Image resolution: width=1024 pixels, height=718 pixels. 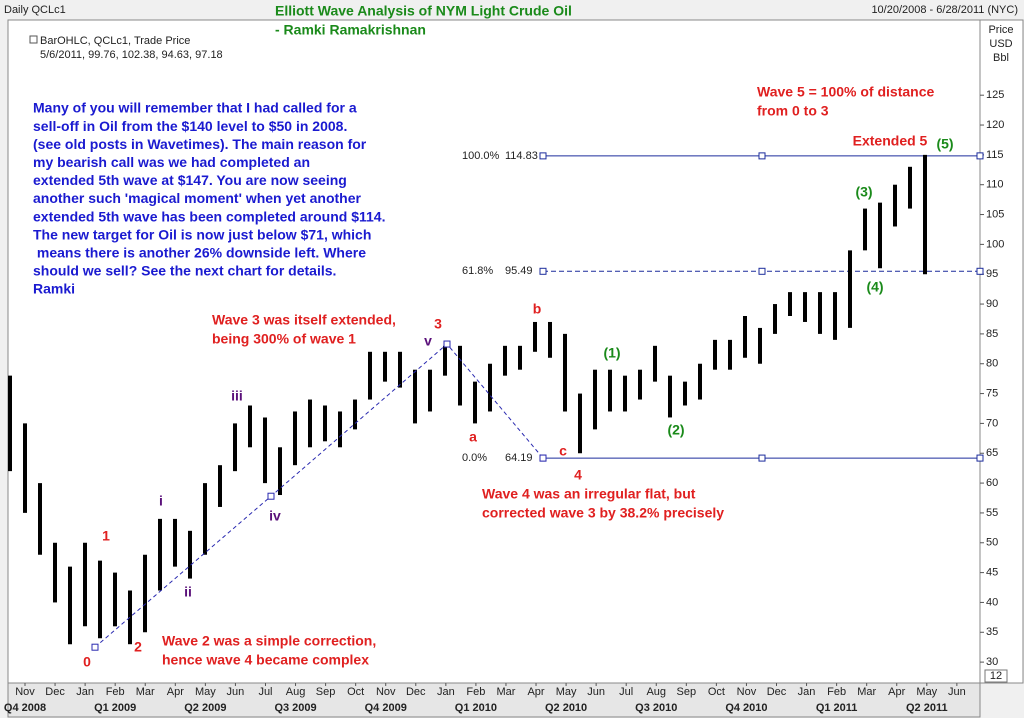 What do you see at coordinates (537, 309) in the screenshot?
I see `wave-label: b` at bounding box center [537, 309].